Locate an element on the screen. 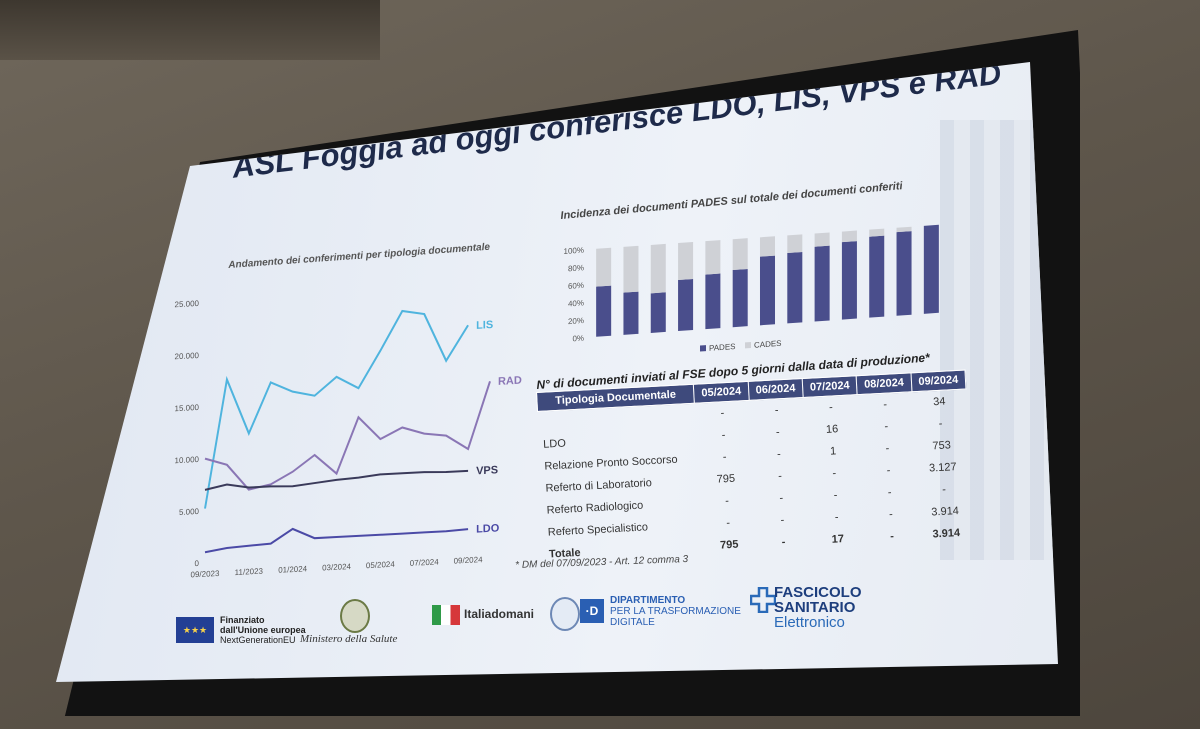 The width and height of the screenshot is (1200, 729). italiadomani-logo-text: Italiadomani is located at coordinates (499, 614).